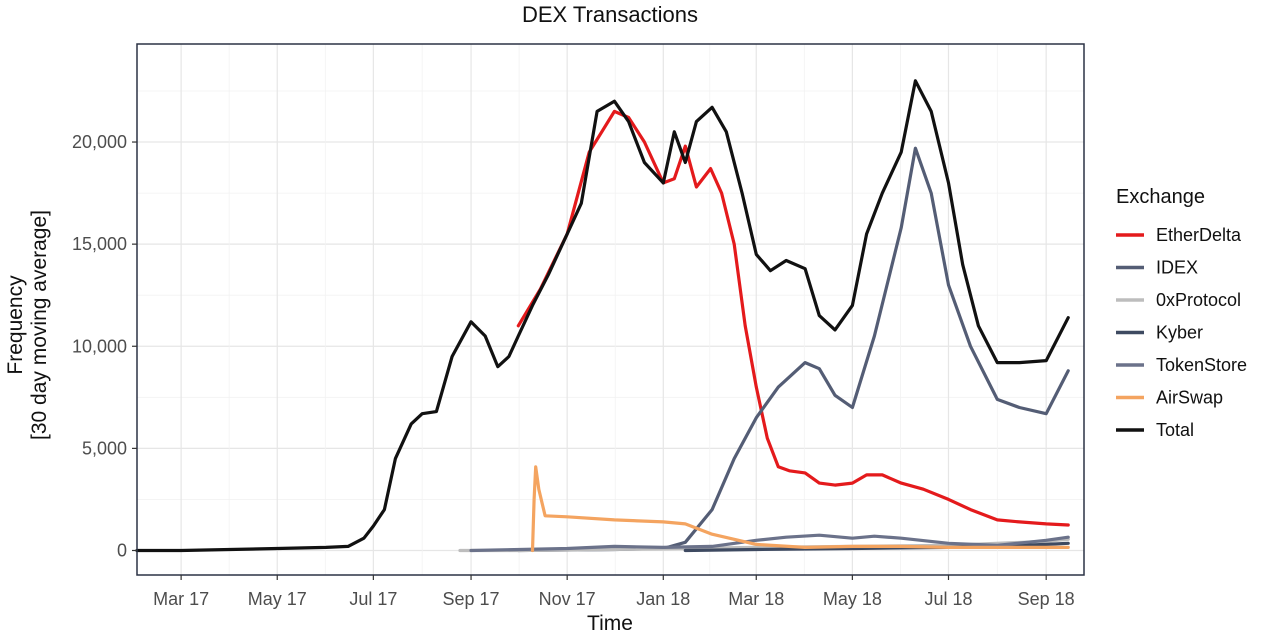 The width and height of the screenshot is (1280, 632). What do you see at coordinates (99, 346) in the screenshot?
I see `y-tick-label: 10,000` at bounding box center [99, 346].